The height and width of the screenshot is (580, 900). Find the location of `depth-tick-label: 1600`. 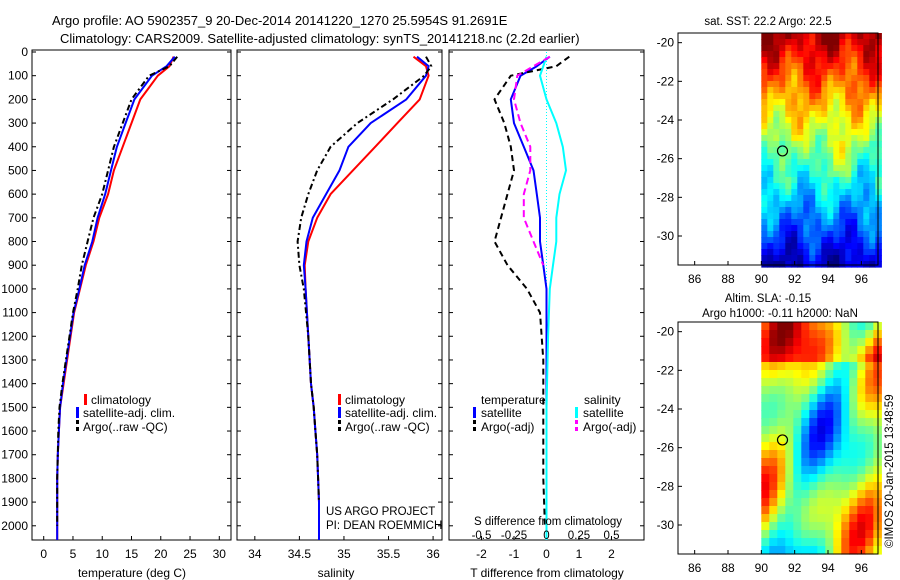

depth-tick-label: 1600 is located at coordinates (14, 431).